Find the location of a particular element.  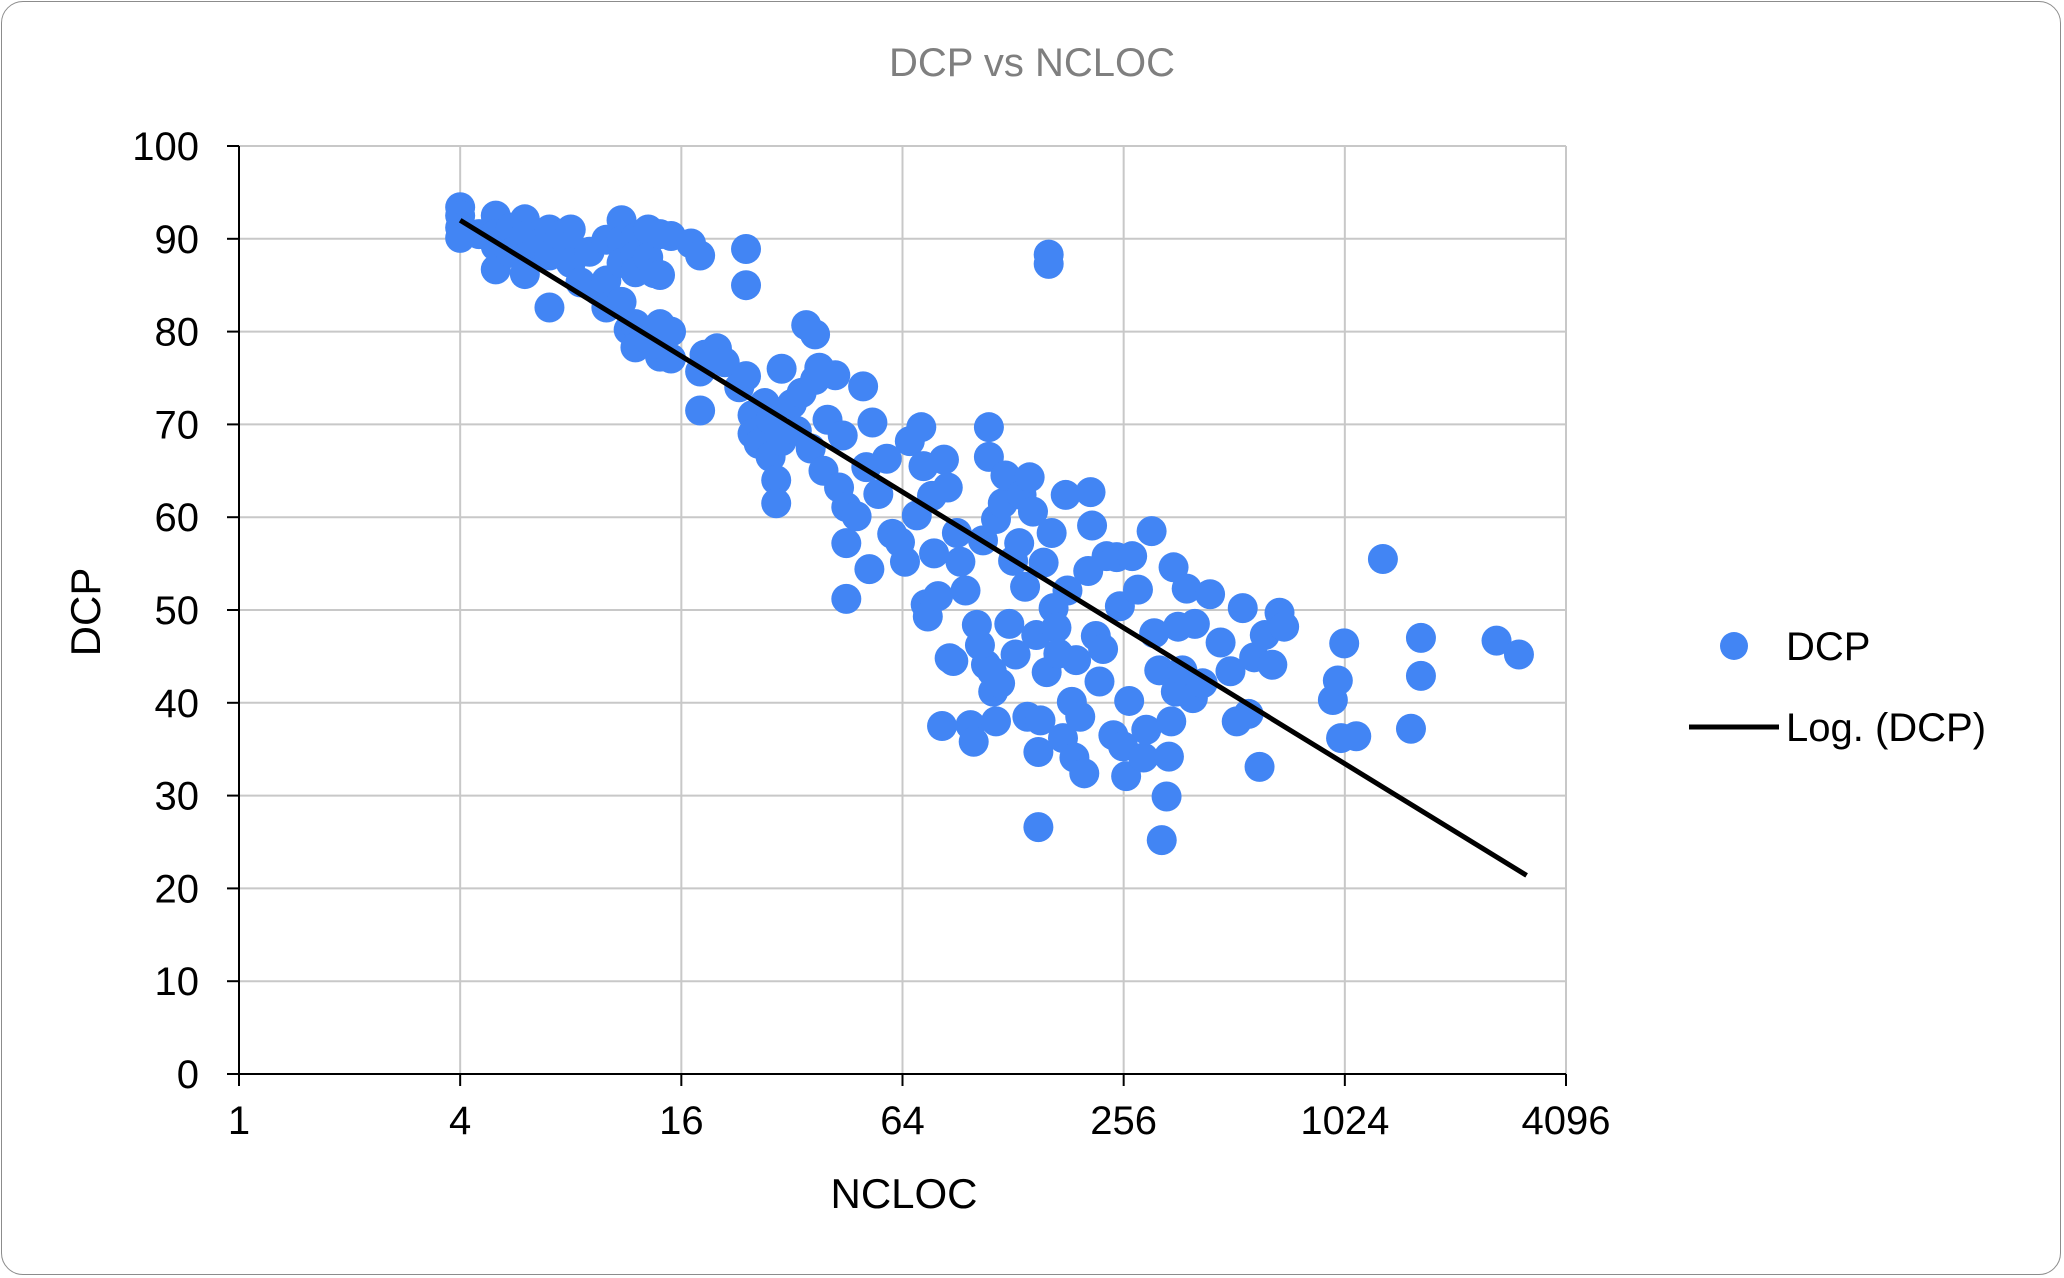

x-tick-label: 4096 is located at coordinates (1566, 1121).